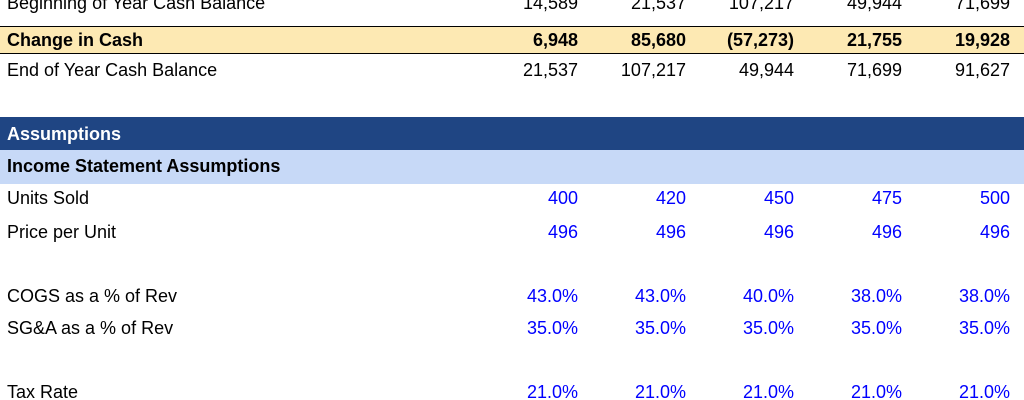  Describe the element at coordinates (994, 198) in the screenshot. I see `input-cell-year-5: 500` at that location.